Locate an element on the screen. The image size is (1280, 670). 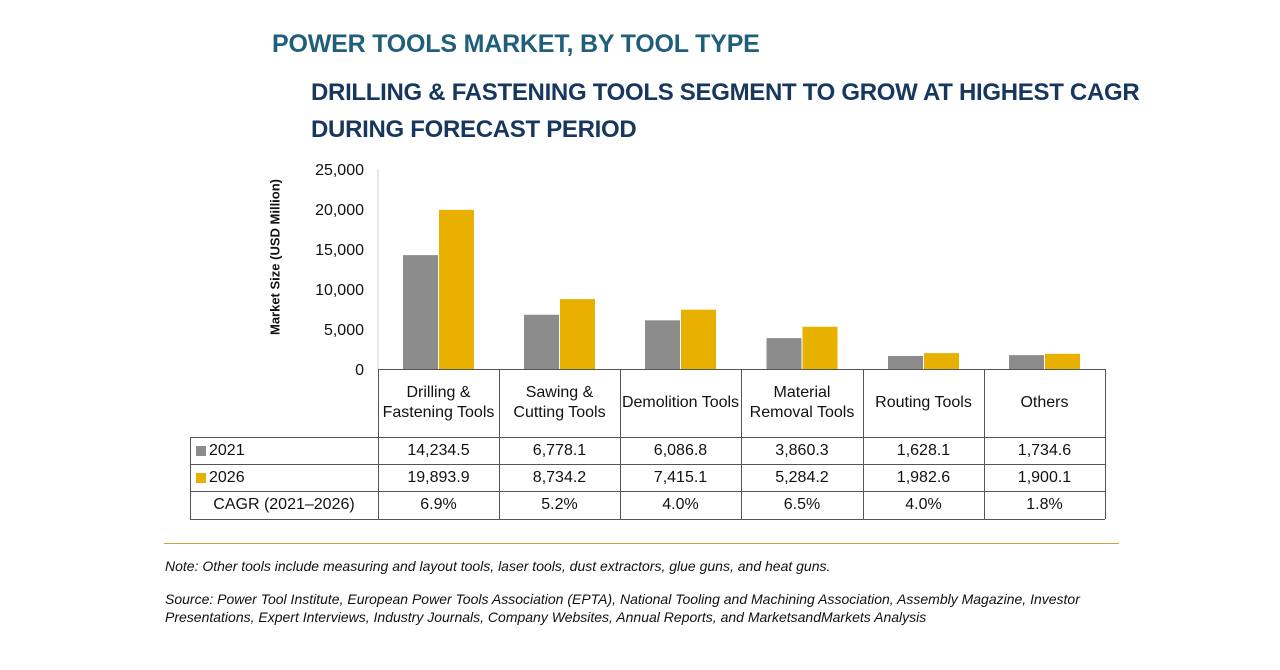
legend-label: 2026 is located at coordinates (227, 477).